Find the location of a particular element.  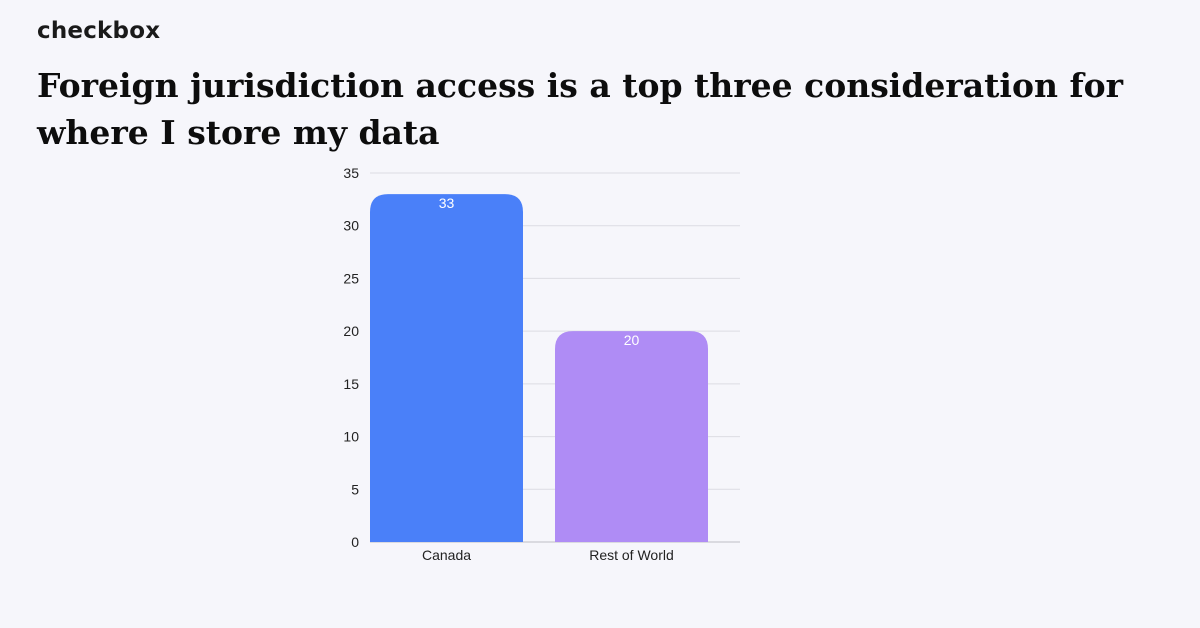

y-tick-label: 10 is located at coordinates (351, 437).